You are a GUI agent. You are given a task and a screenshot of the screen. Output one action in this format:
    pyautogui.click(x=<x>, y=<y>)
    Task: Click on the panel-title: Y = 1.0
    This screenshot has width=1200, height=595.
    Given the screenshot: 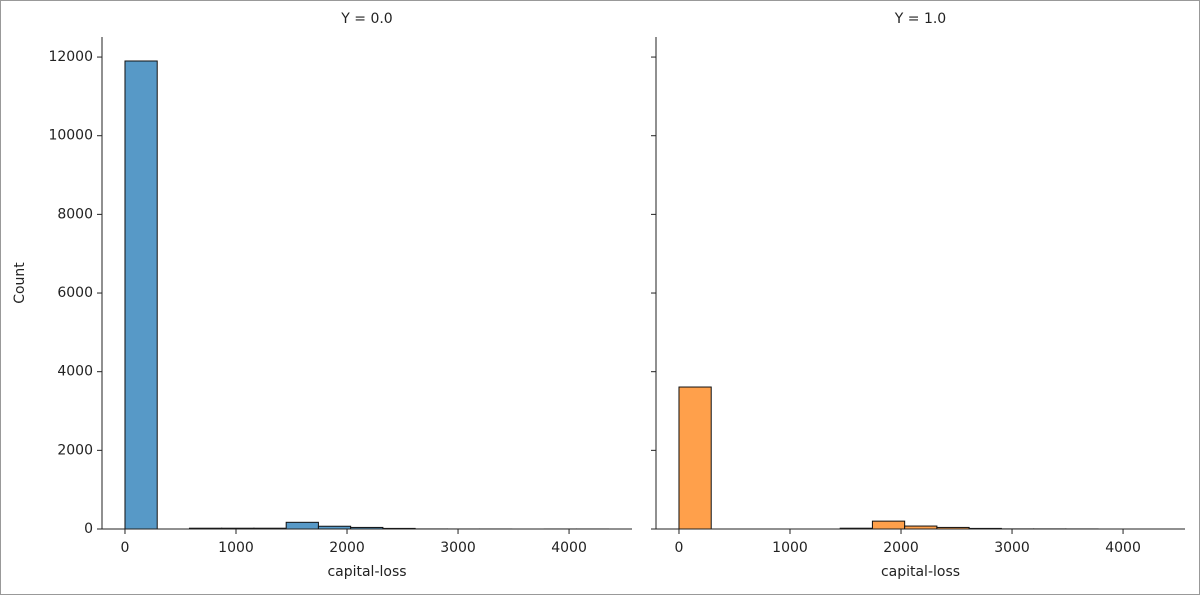 What is the action you would take?
    pyautogui.click(x=920, y=19)
    